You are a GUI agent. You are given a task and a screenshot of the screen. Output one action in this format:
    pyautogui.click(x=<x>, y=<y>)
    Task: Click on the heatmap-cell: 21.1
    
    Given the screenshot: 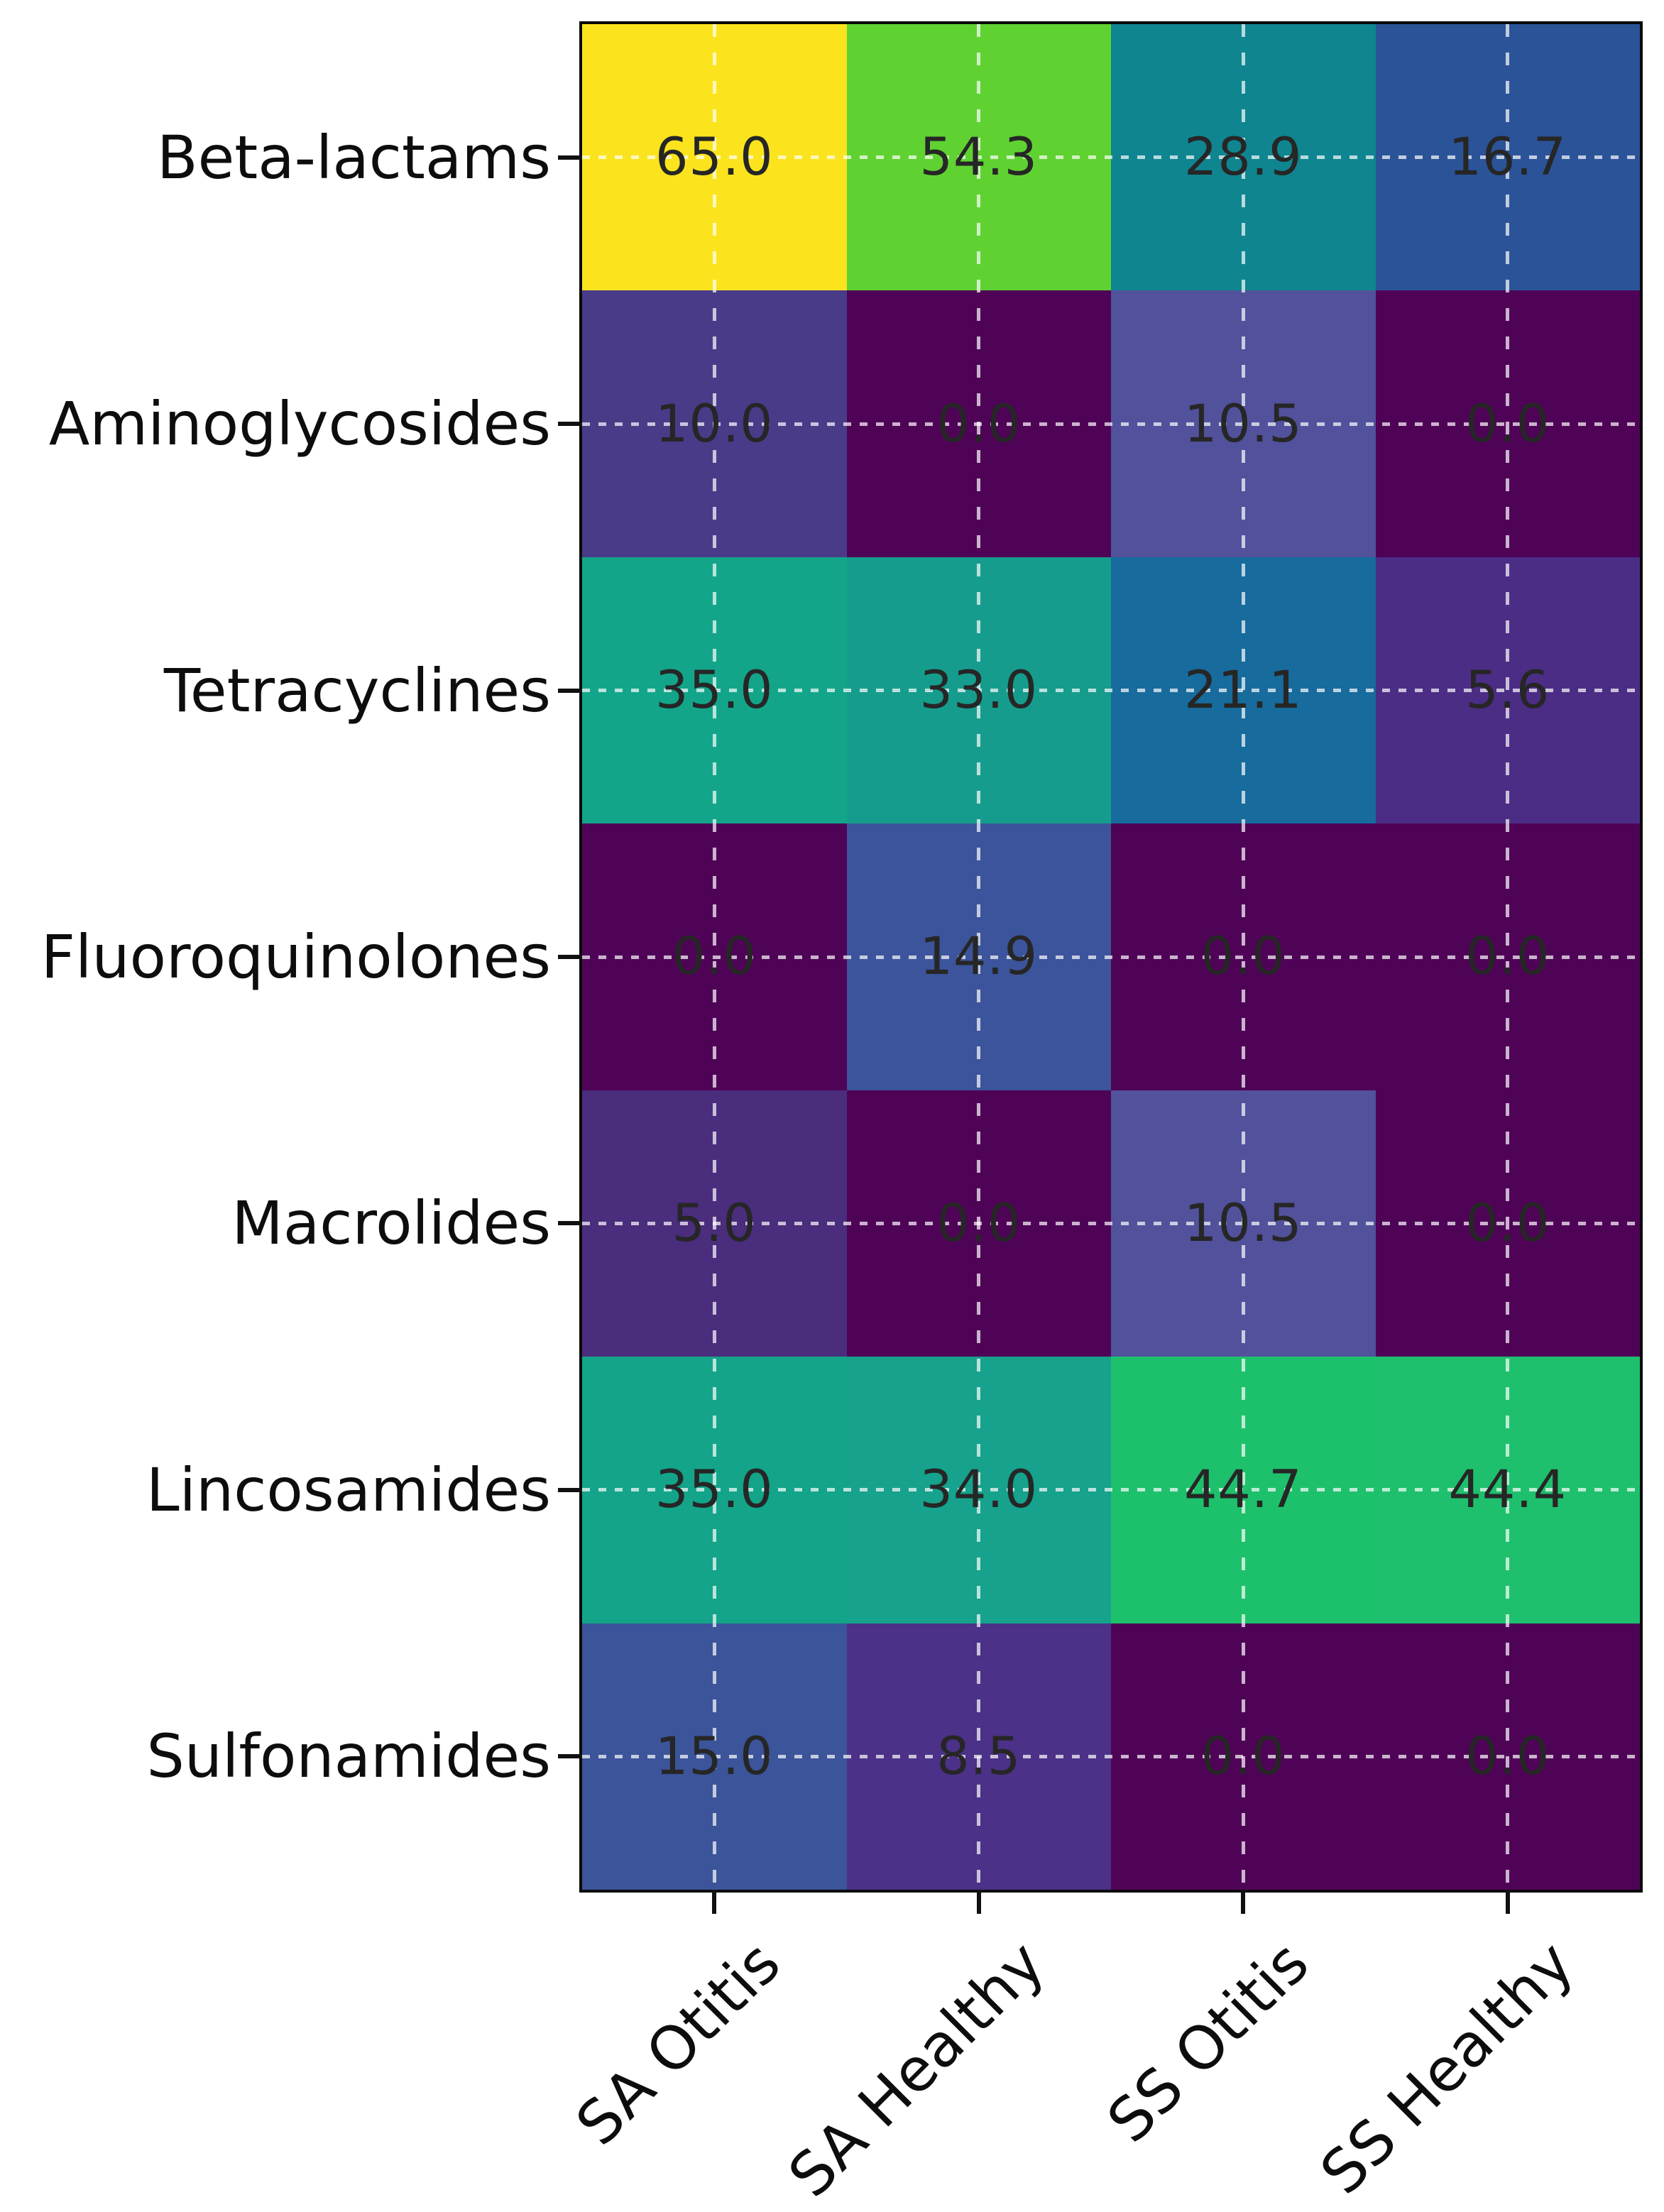 What is the action you would take?
    pyautogui.click(x=1244, y=690)
    